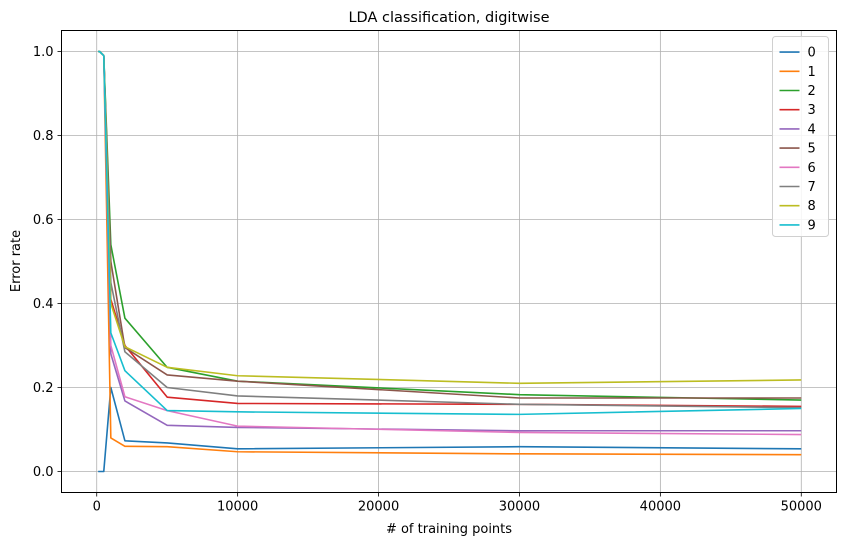 This screenshot has height=545, width=846. What do you see at coordinates (660, 507) in the screenshot?
I see `x-tick-label: 40000` at bounding box center [660, 507].